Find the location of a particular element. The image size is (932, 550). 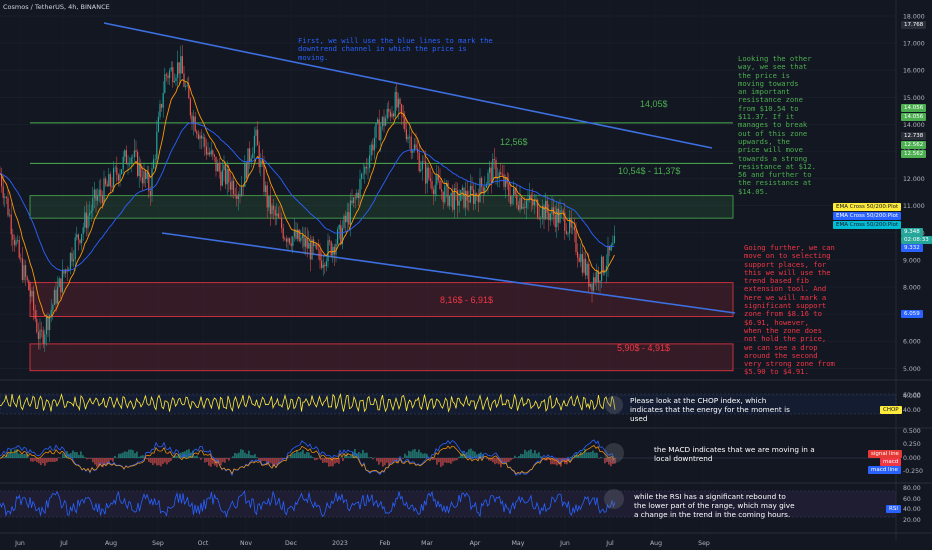

price-axis-tick: 9.000 is located at coordinates (912, 260).